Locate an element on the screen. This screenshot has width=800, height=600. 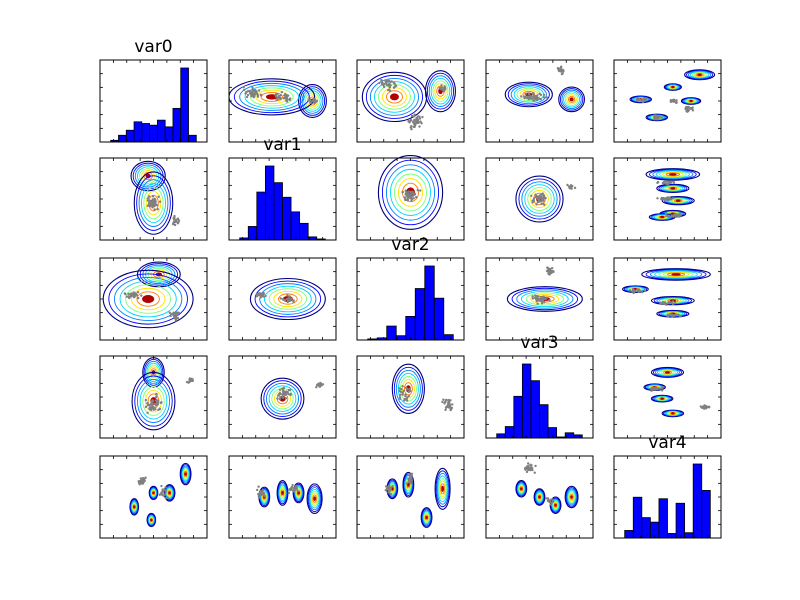
panel-var0-vs-var0: var0 is located at coordinates (153, 90).